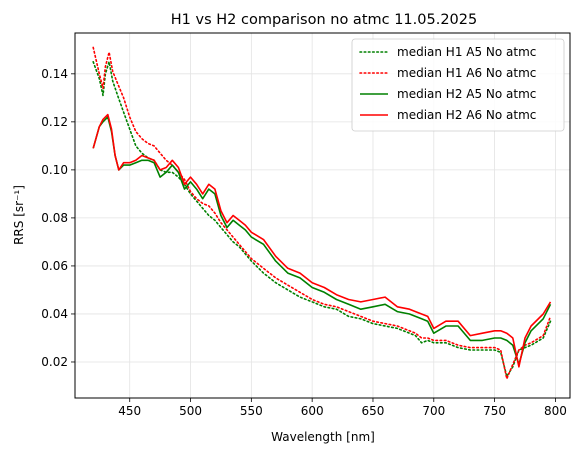 Image resolution: width=581 pixels, height=455 pixels. I want to click on y-tick-label: 0.12, so click(54, 122).